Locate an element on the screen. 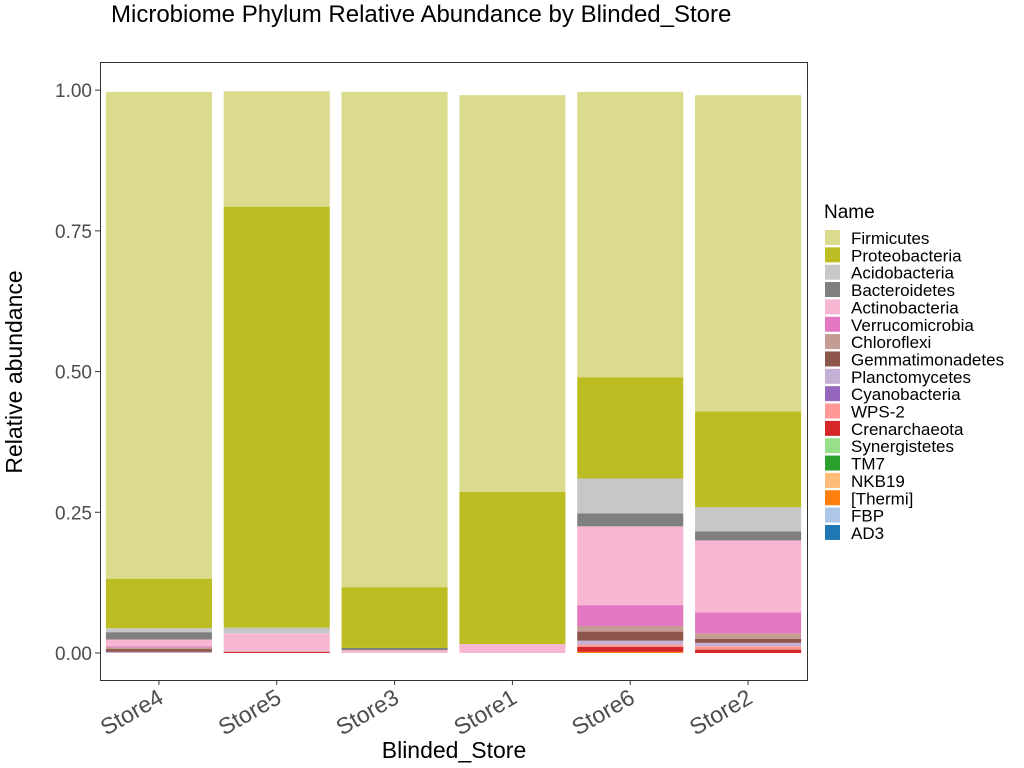  legend-label-wps-2: WPS-2 is located at coordinates (878, 412).